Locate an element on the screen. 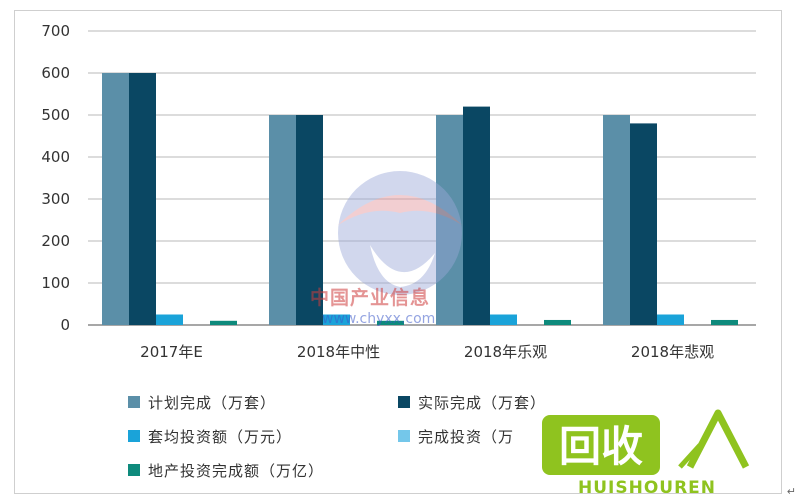  legend-label: 实际完成（万套） is located at coordinates (482, 402).